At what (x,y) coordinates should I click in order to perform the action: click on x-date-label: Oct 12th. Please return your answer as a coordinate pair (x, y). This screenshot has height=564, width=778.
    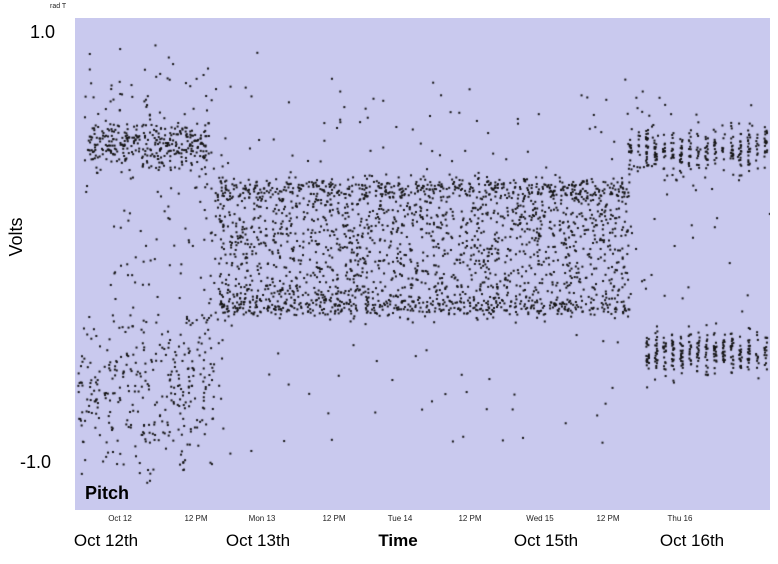
    Looking at the image, I should click on (106, 540).